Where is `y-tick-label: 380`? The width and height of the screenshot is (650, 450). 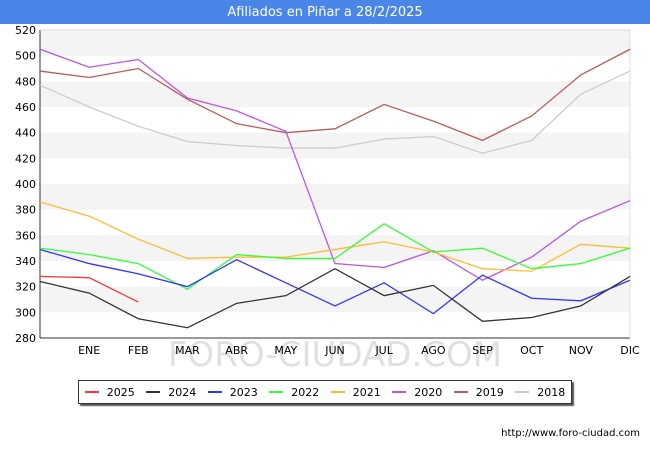
y-tick-label: 380 is located at coordinates (25, 210).